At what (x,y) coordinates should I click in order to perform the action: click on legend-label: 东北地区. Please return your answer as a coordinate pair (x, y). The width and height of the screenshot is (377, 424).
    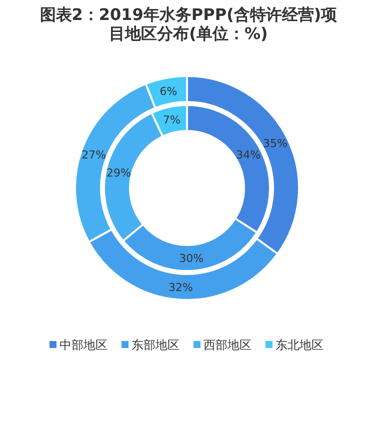
    Looking at the image, I should click on (300, 345).